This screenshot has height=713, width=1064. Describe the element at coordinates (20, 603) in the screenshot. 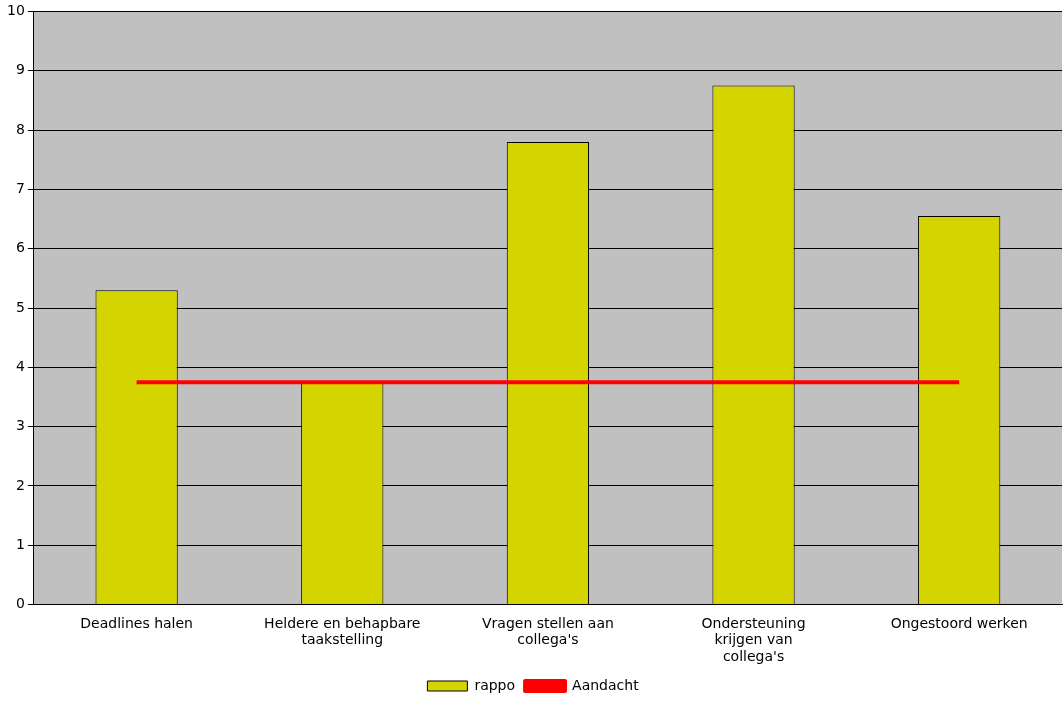

I see `y-tick-label: 0` at that location.